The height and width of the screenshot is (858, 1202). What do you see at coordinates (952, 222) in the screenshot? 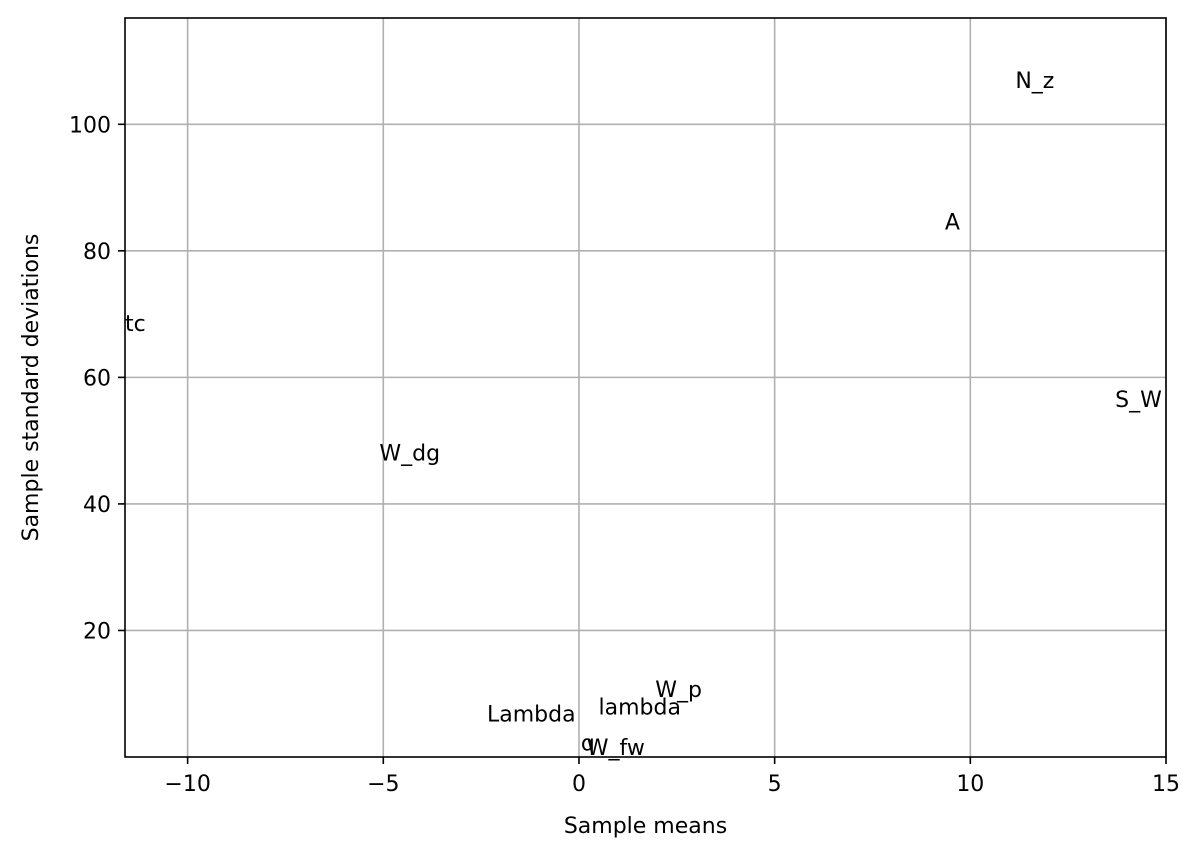
I see `point-label: A` at bounding box center [952, 222].